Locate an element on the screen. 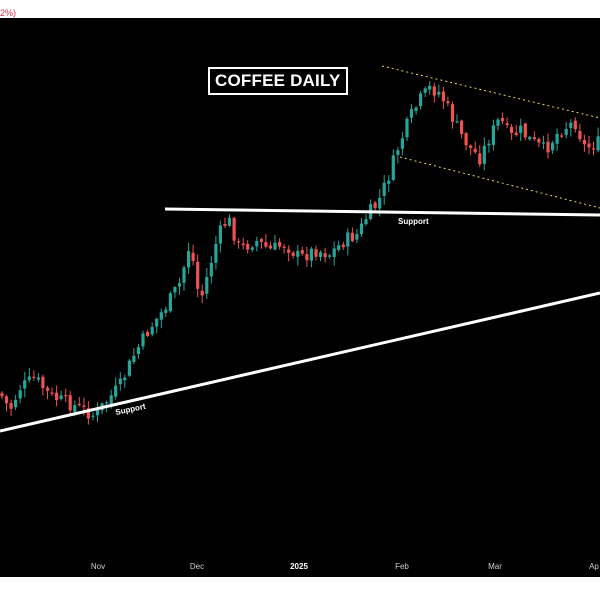 This screenshot has height=600, width=600. x-tick-feb: Feb is located at coordinates (402, 566).